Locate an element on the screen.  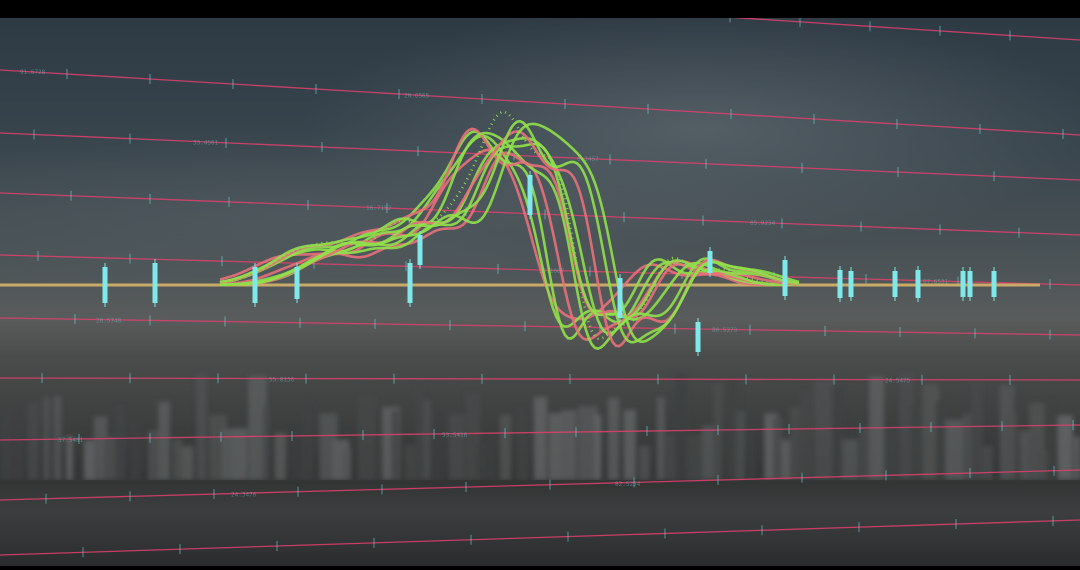
value-label: 53.5416 is located at coordinates (455, 435).